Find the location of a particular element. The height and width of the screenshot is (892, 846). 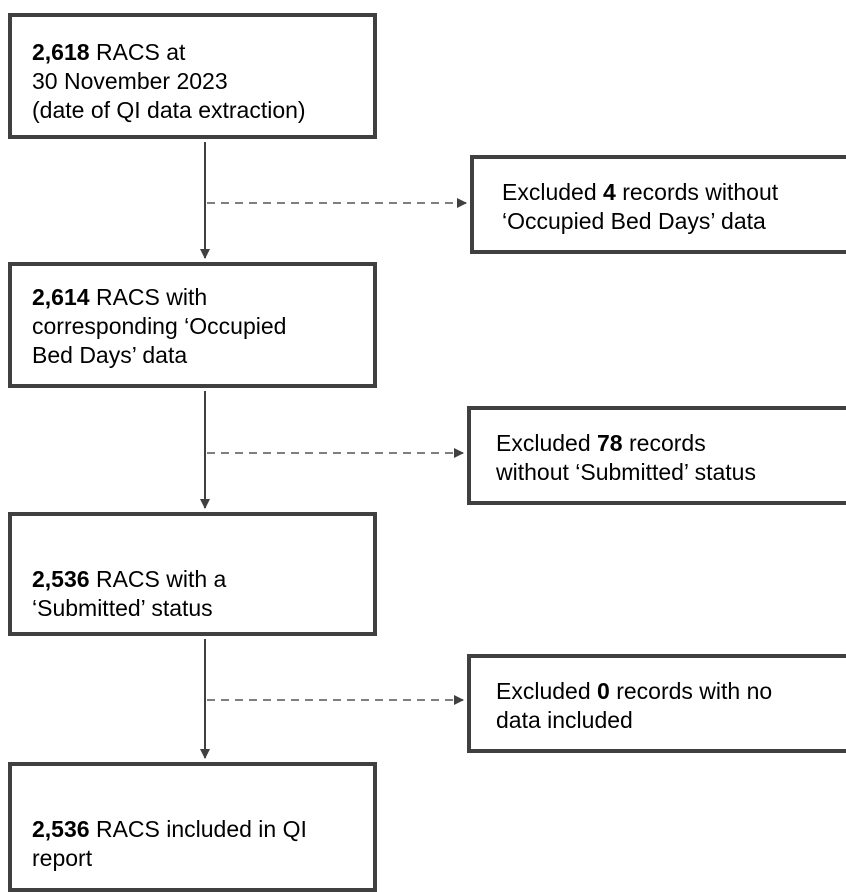

step-line: 30 November 2023 is located at coordinates (130, 81).